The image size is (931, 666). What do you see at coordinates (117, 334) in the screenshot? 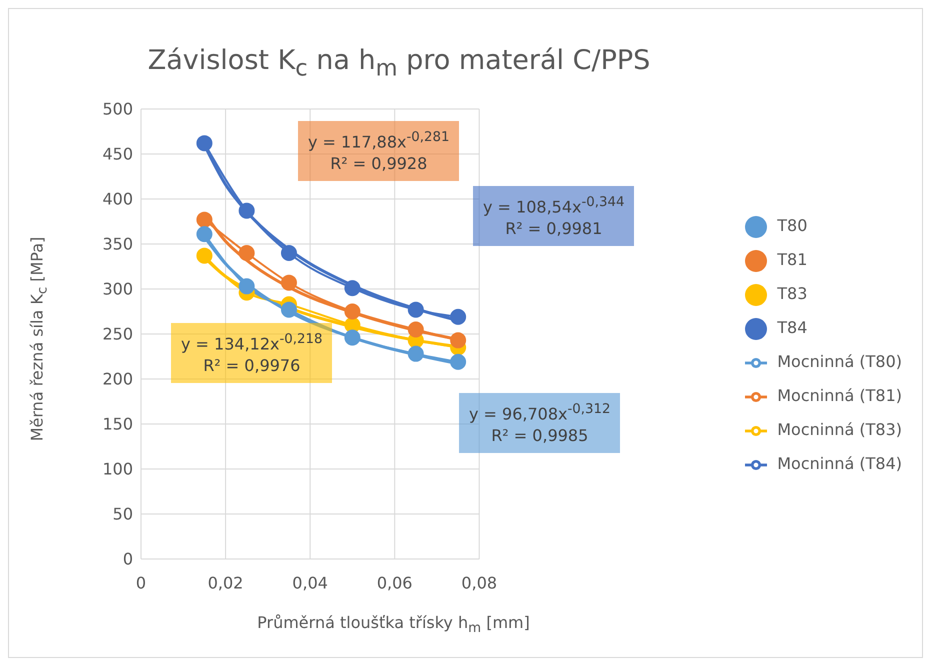
I see `y-tick-label: 250` at bounding box center [117, 334].